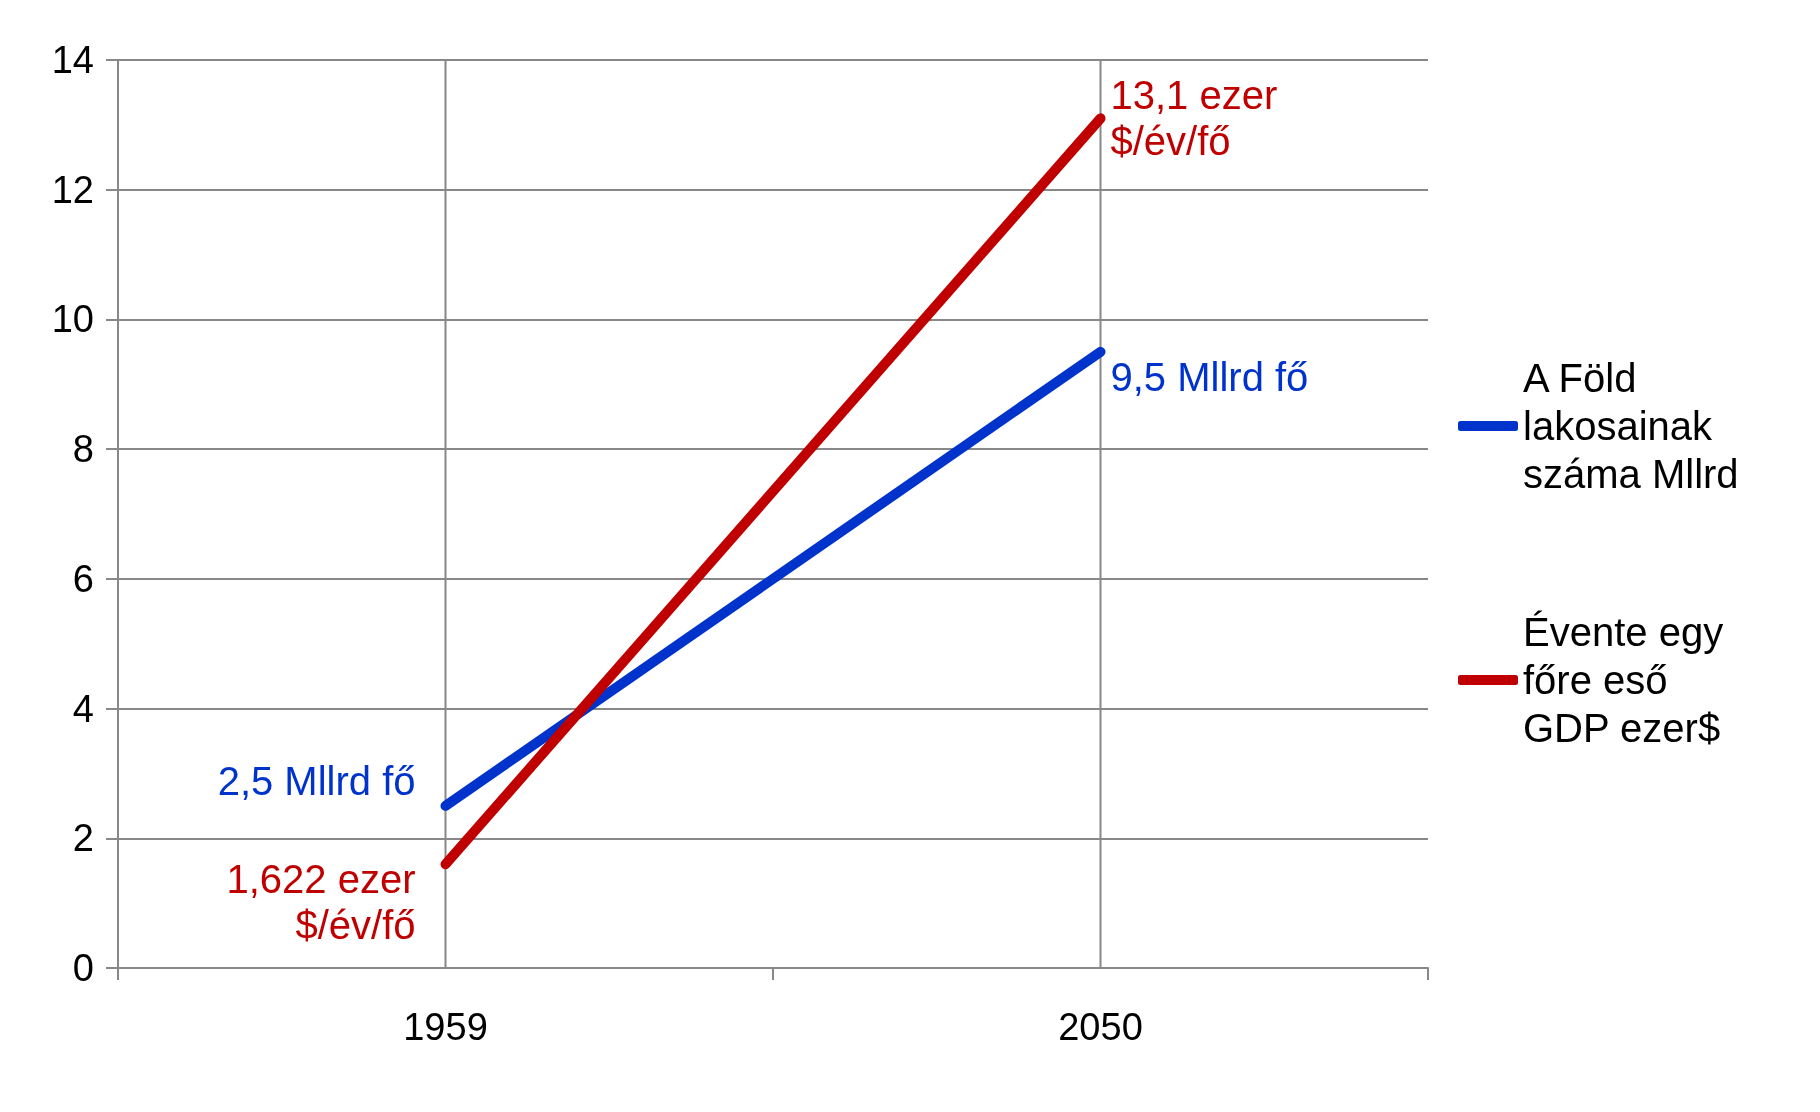 This screenshot has width=1820, height=1112. Describe the element at coordinates (72, 60) in the screenshot. I see `y-tick-label: 14` at that location.